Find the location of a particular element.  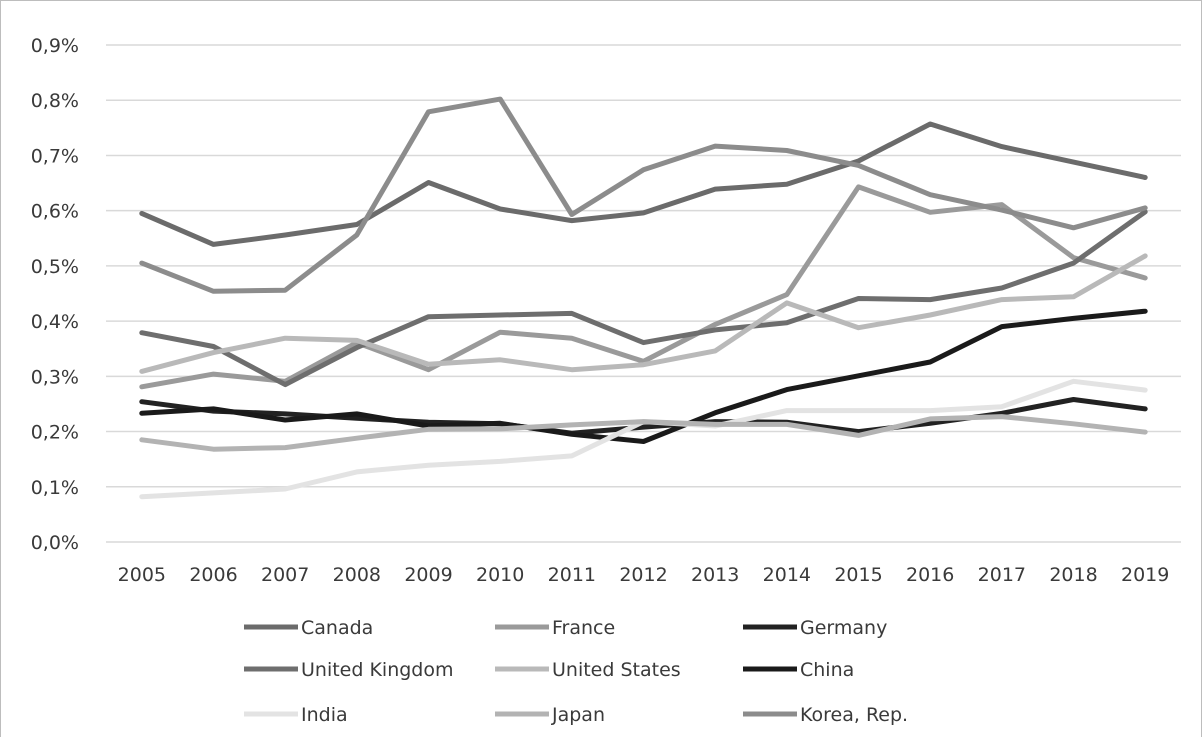

series-line-canada is located at coordinates (643, 184).